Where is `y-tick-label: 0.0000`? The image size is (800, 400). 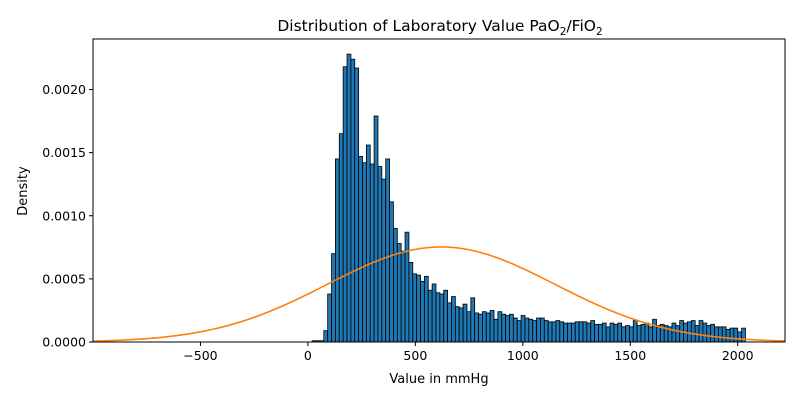 y-tick-label: 0.0000 is located at coordinates (64, 342).